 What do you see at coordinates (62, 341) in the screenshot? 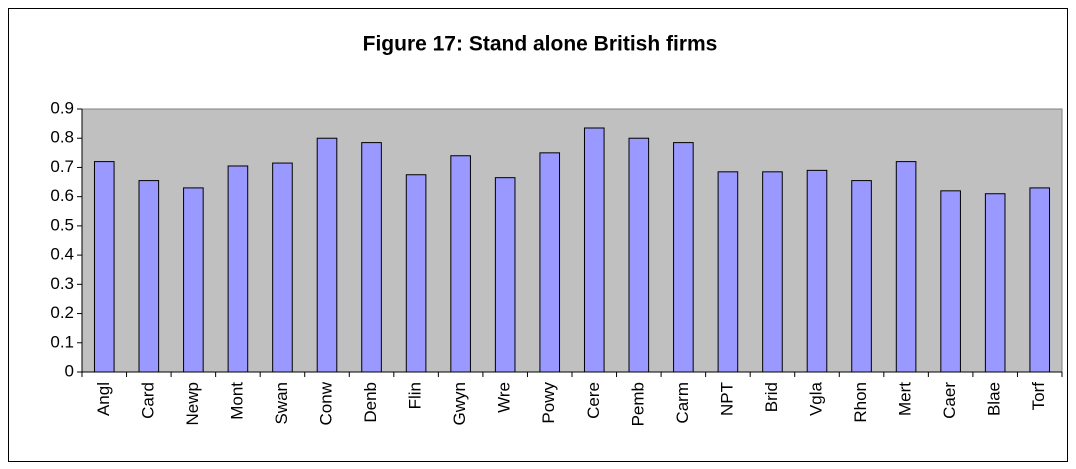
I see `y-tick-label: 0.1` at bounding box center [62, 341].